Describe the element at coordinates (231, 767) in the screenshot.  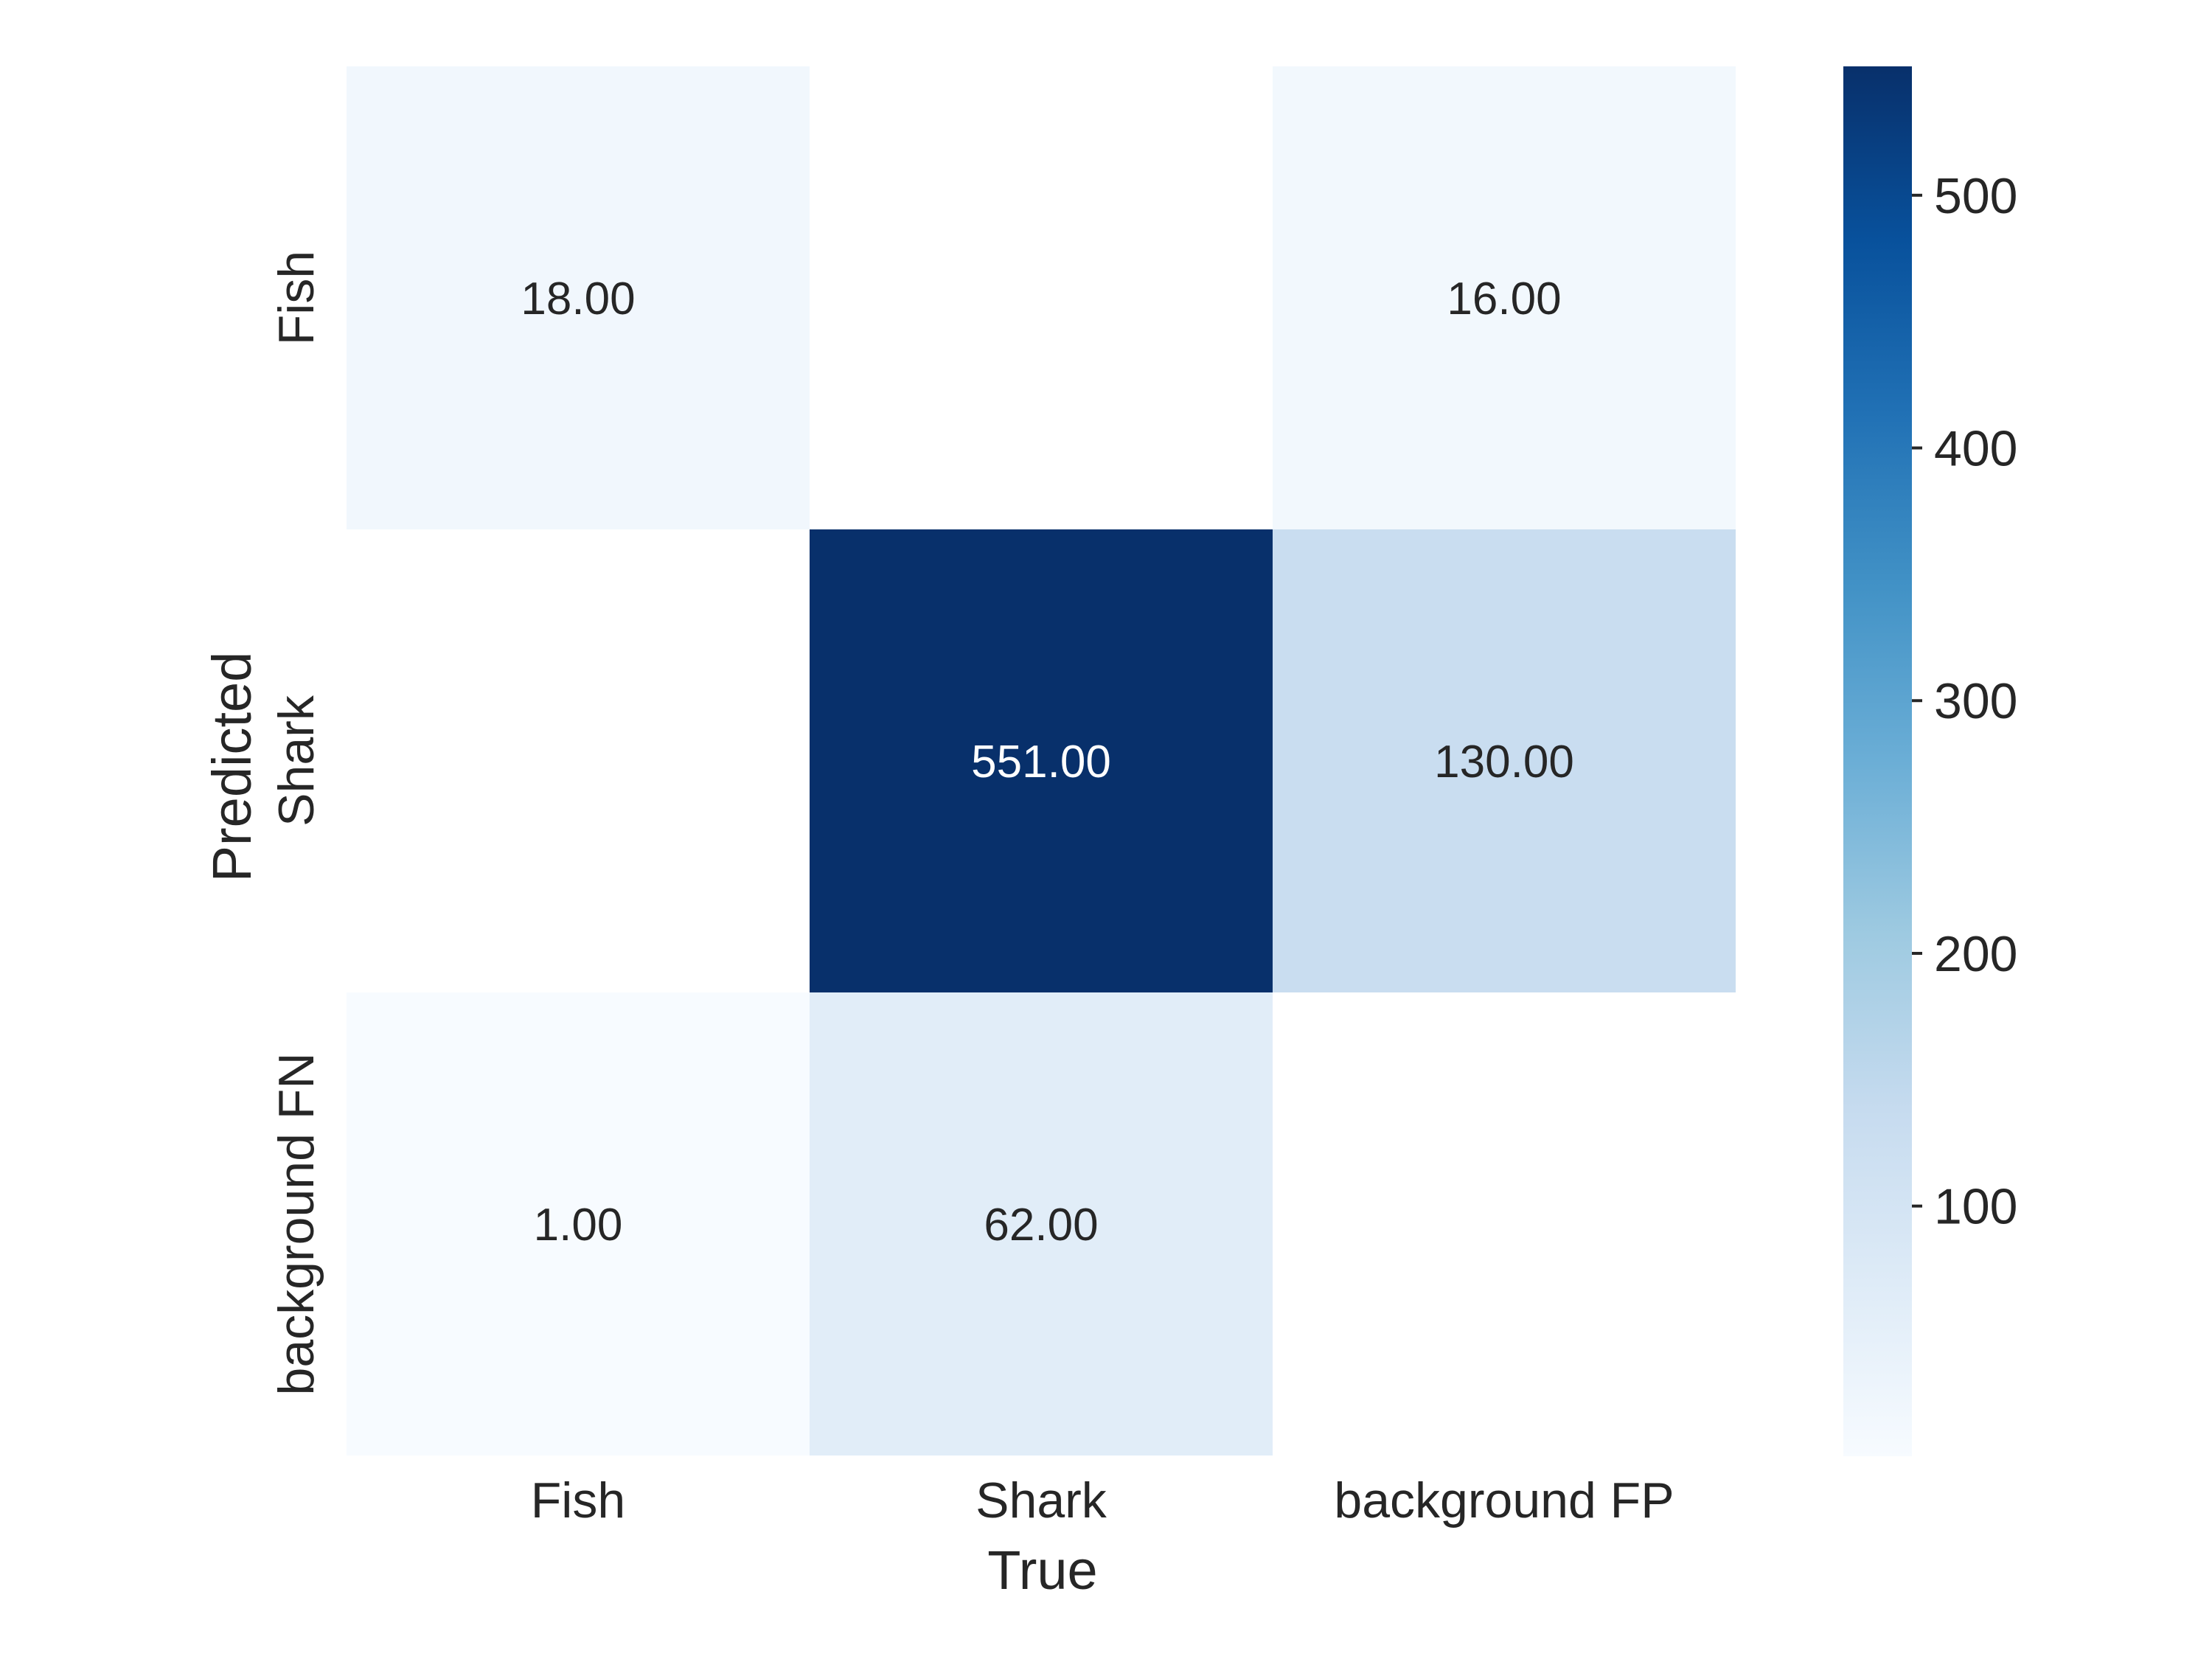
I see `y-axis-label: Predicted` at that location.